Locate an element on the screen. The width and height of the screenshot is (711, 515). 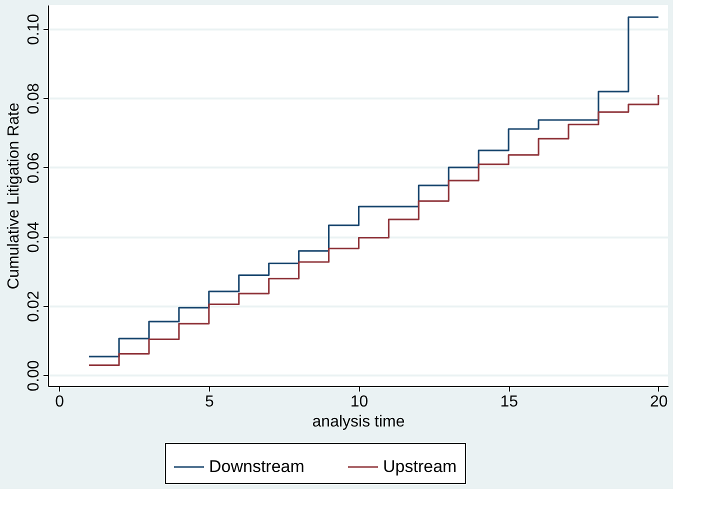
y-tick-label: 0.08 is located at coordinates (34, 98).